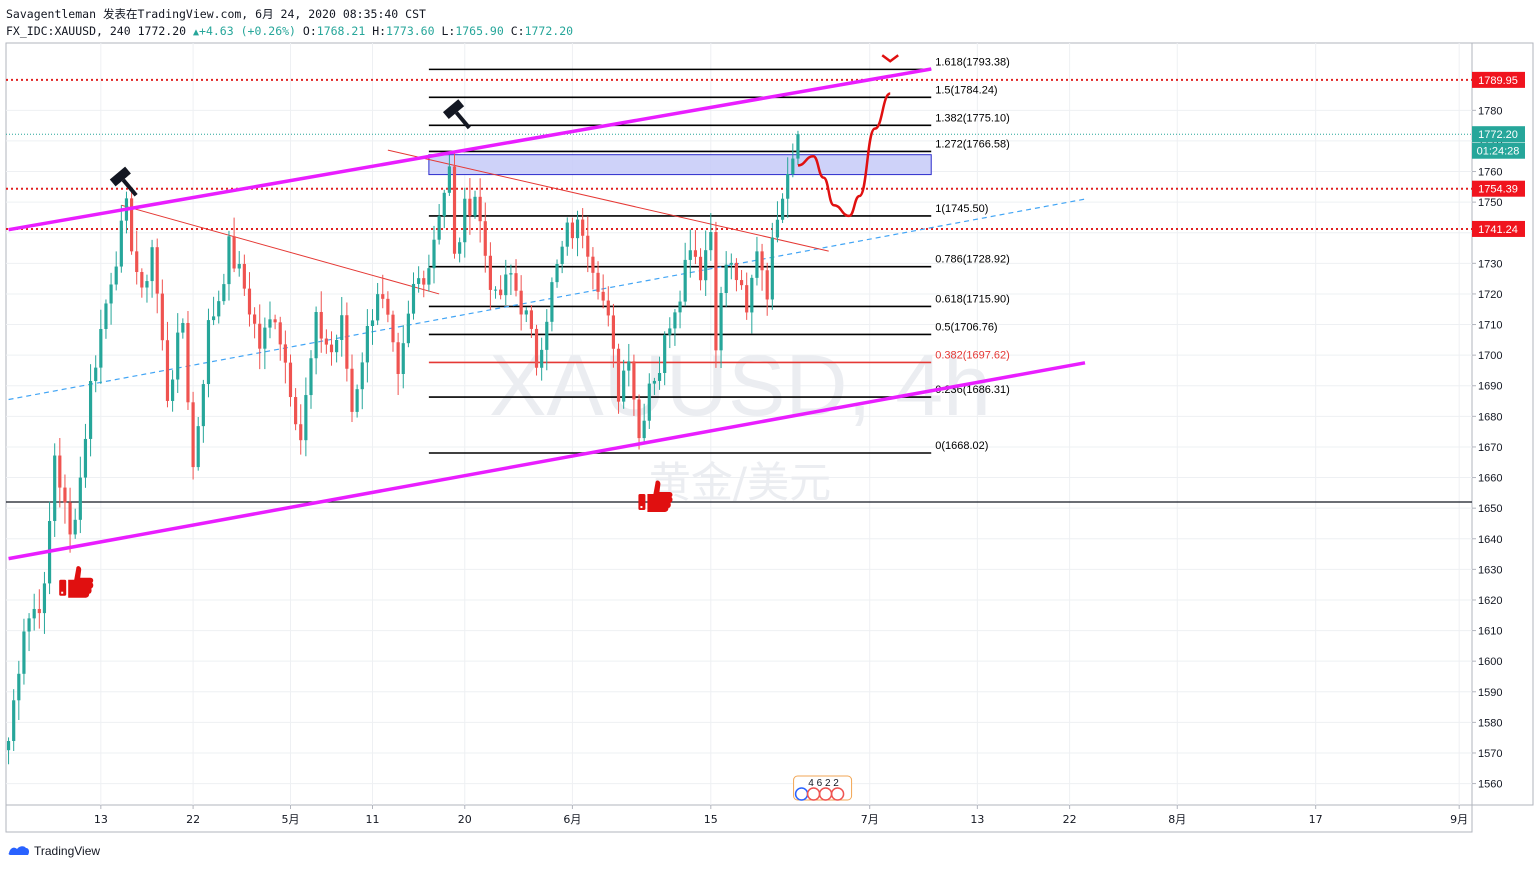 This screenshot has width=1539, height=874. I want to click on open-label: O:, so click(309, 31).